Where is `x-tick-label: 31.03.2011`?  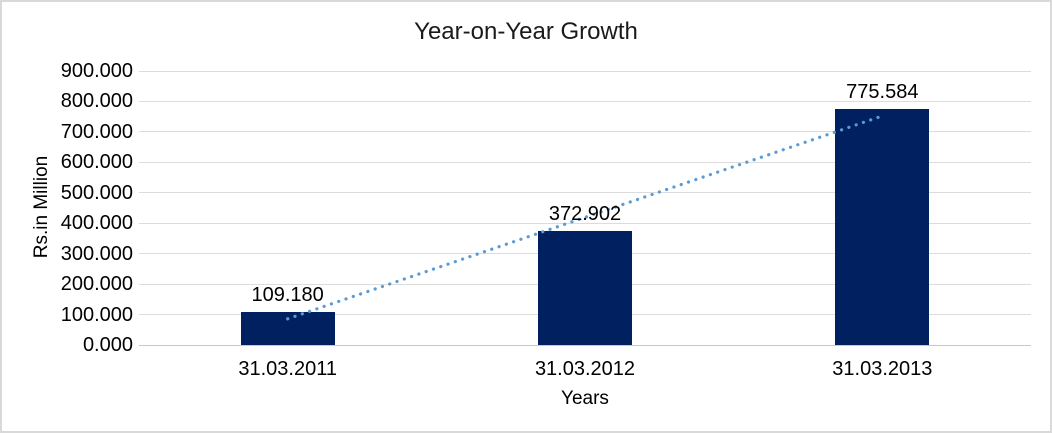
x-tick-label: 31.03.2011 is located at coordinates (287, 369).